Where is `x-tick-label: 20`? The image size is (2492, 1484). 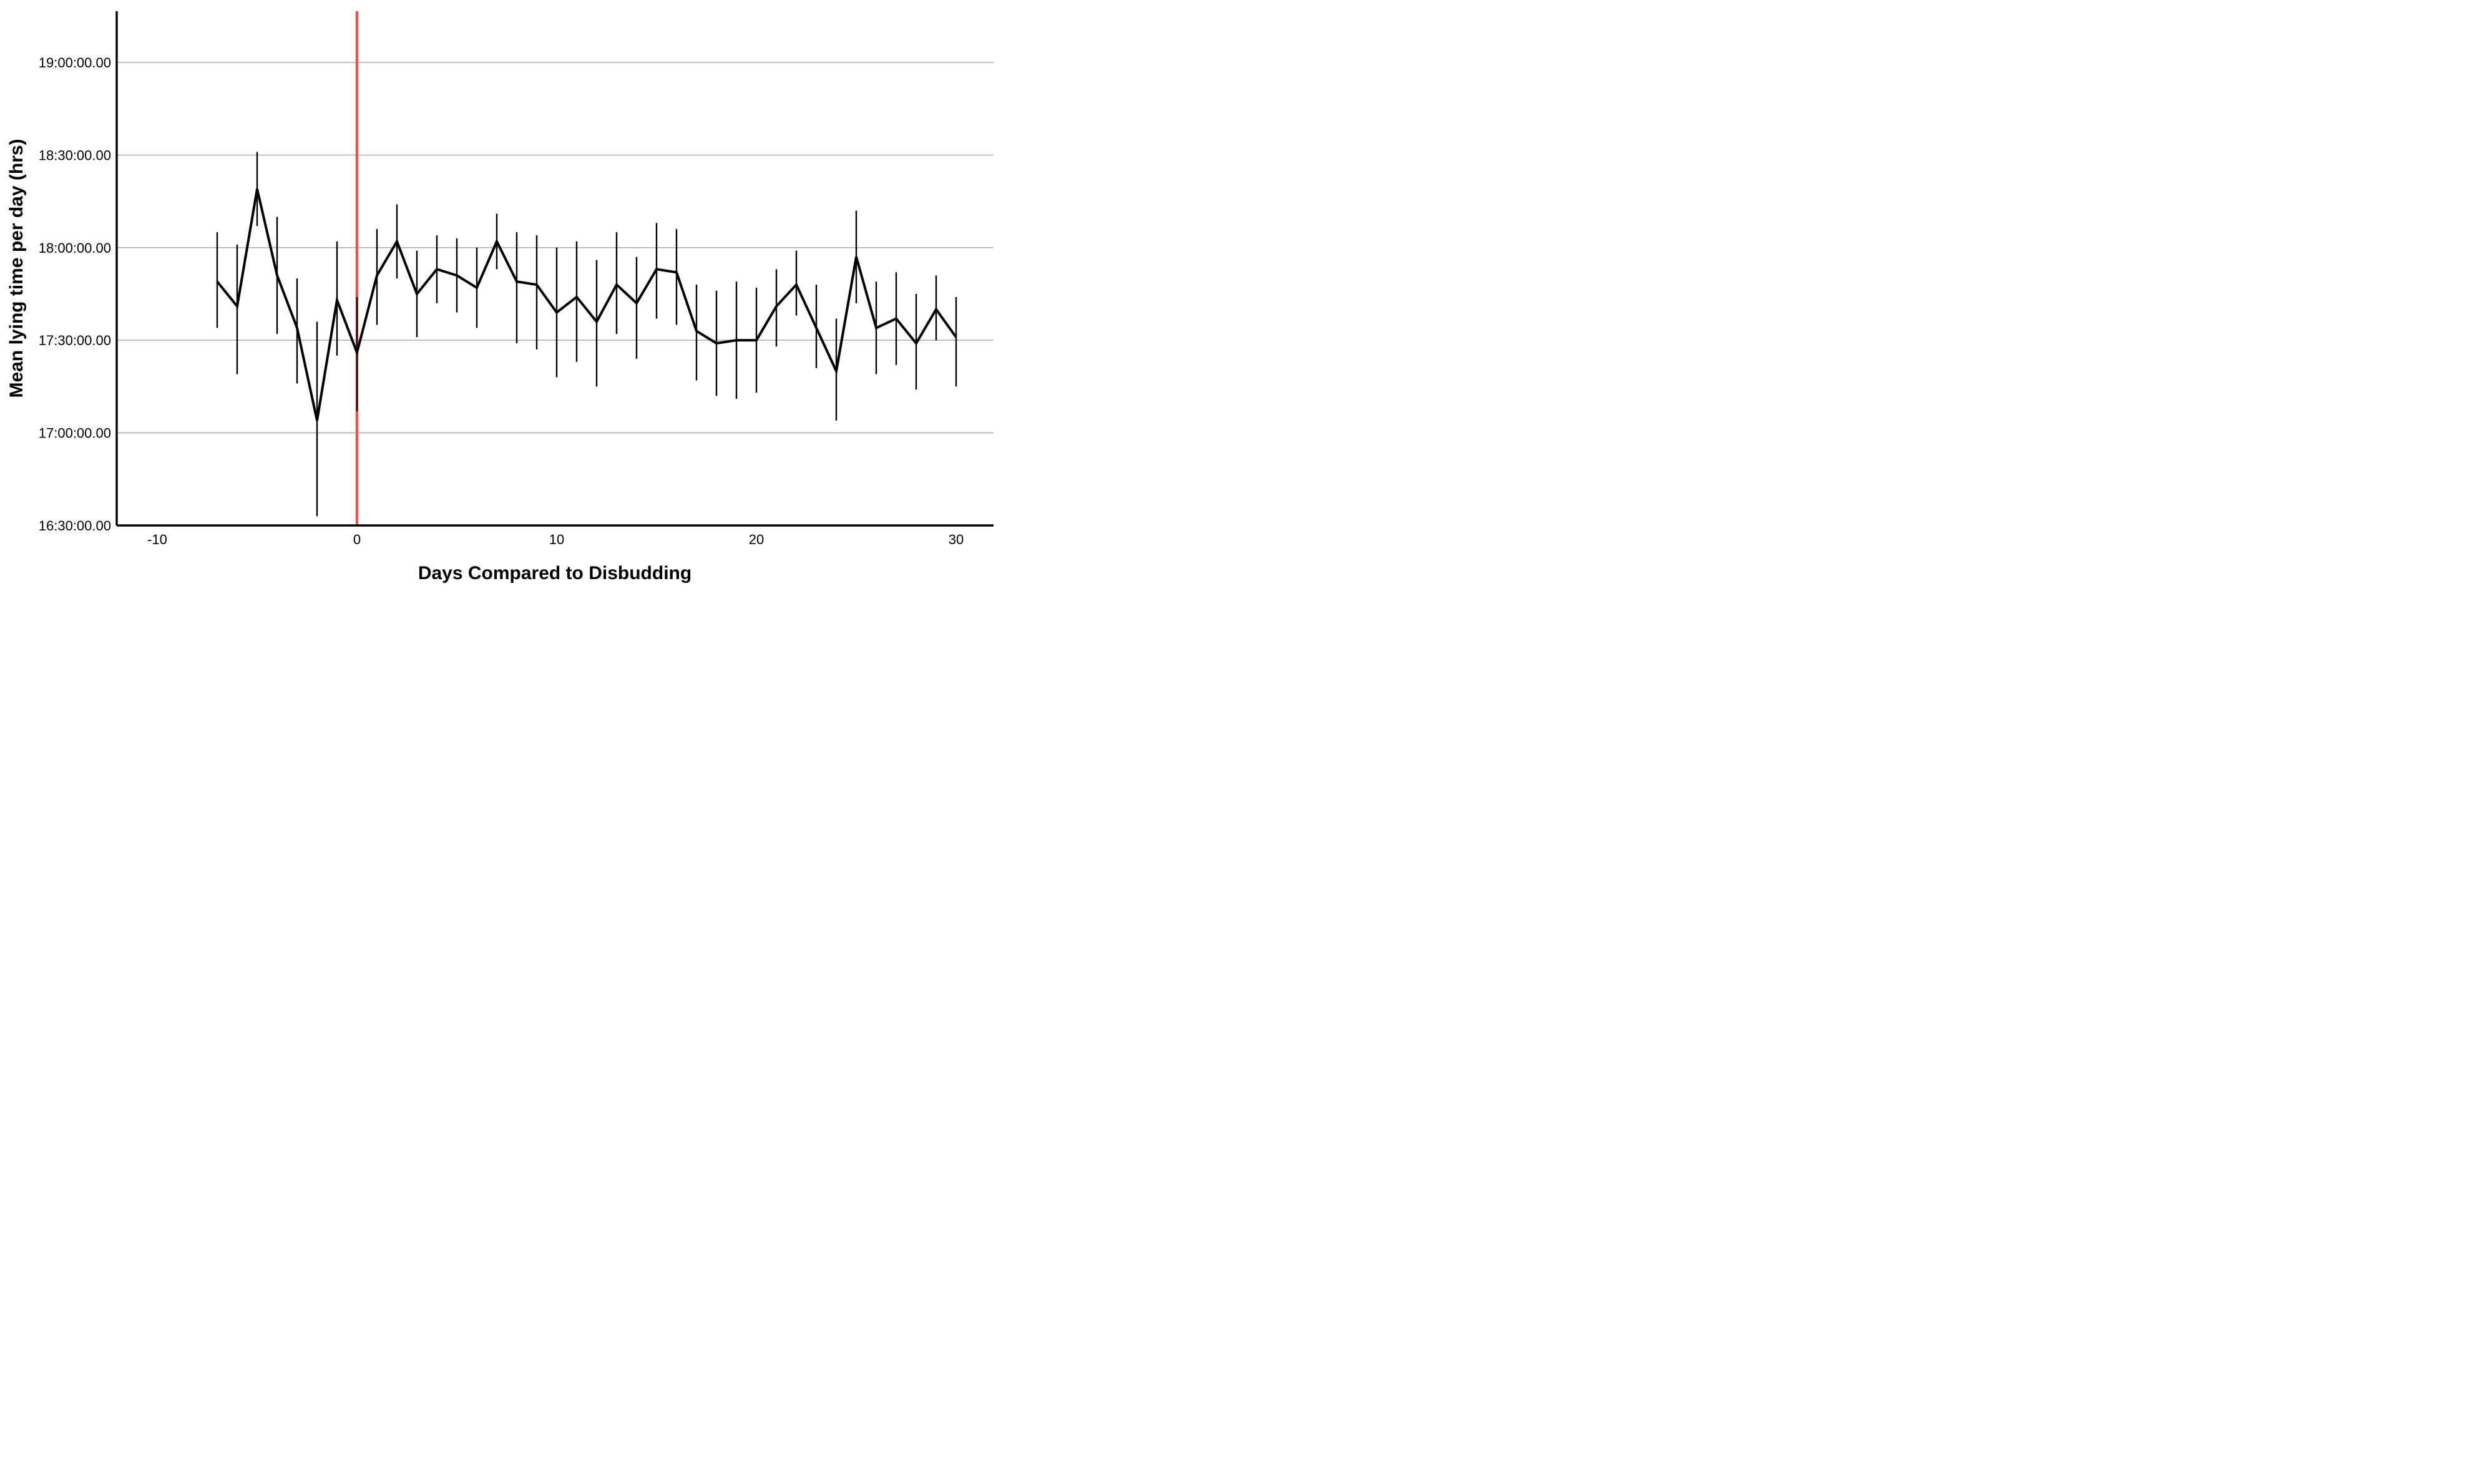 x-tick-label: 20 is located at coordinates (756, 539).